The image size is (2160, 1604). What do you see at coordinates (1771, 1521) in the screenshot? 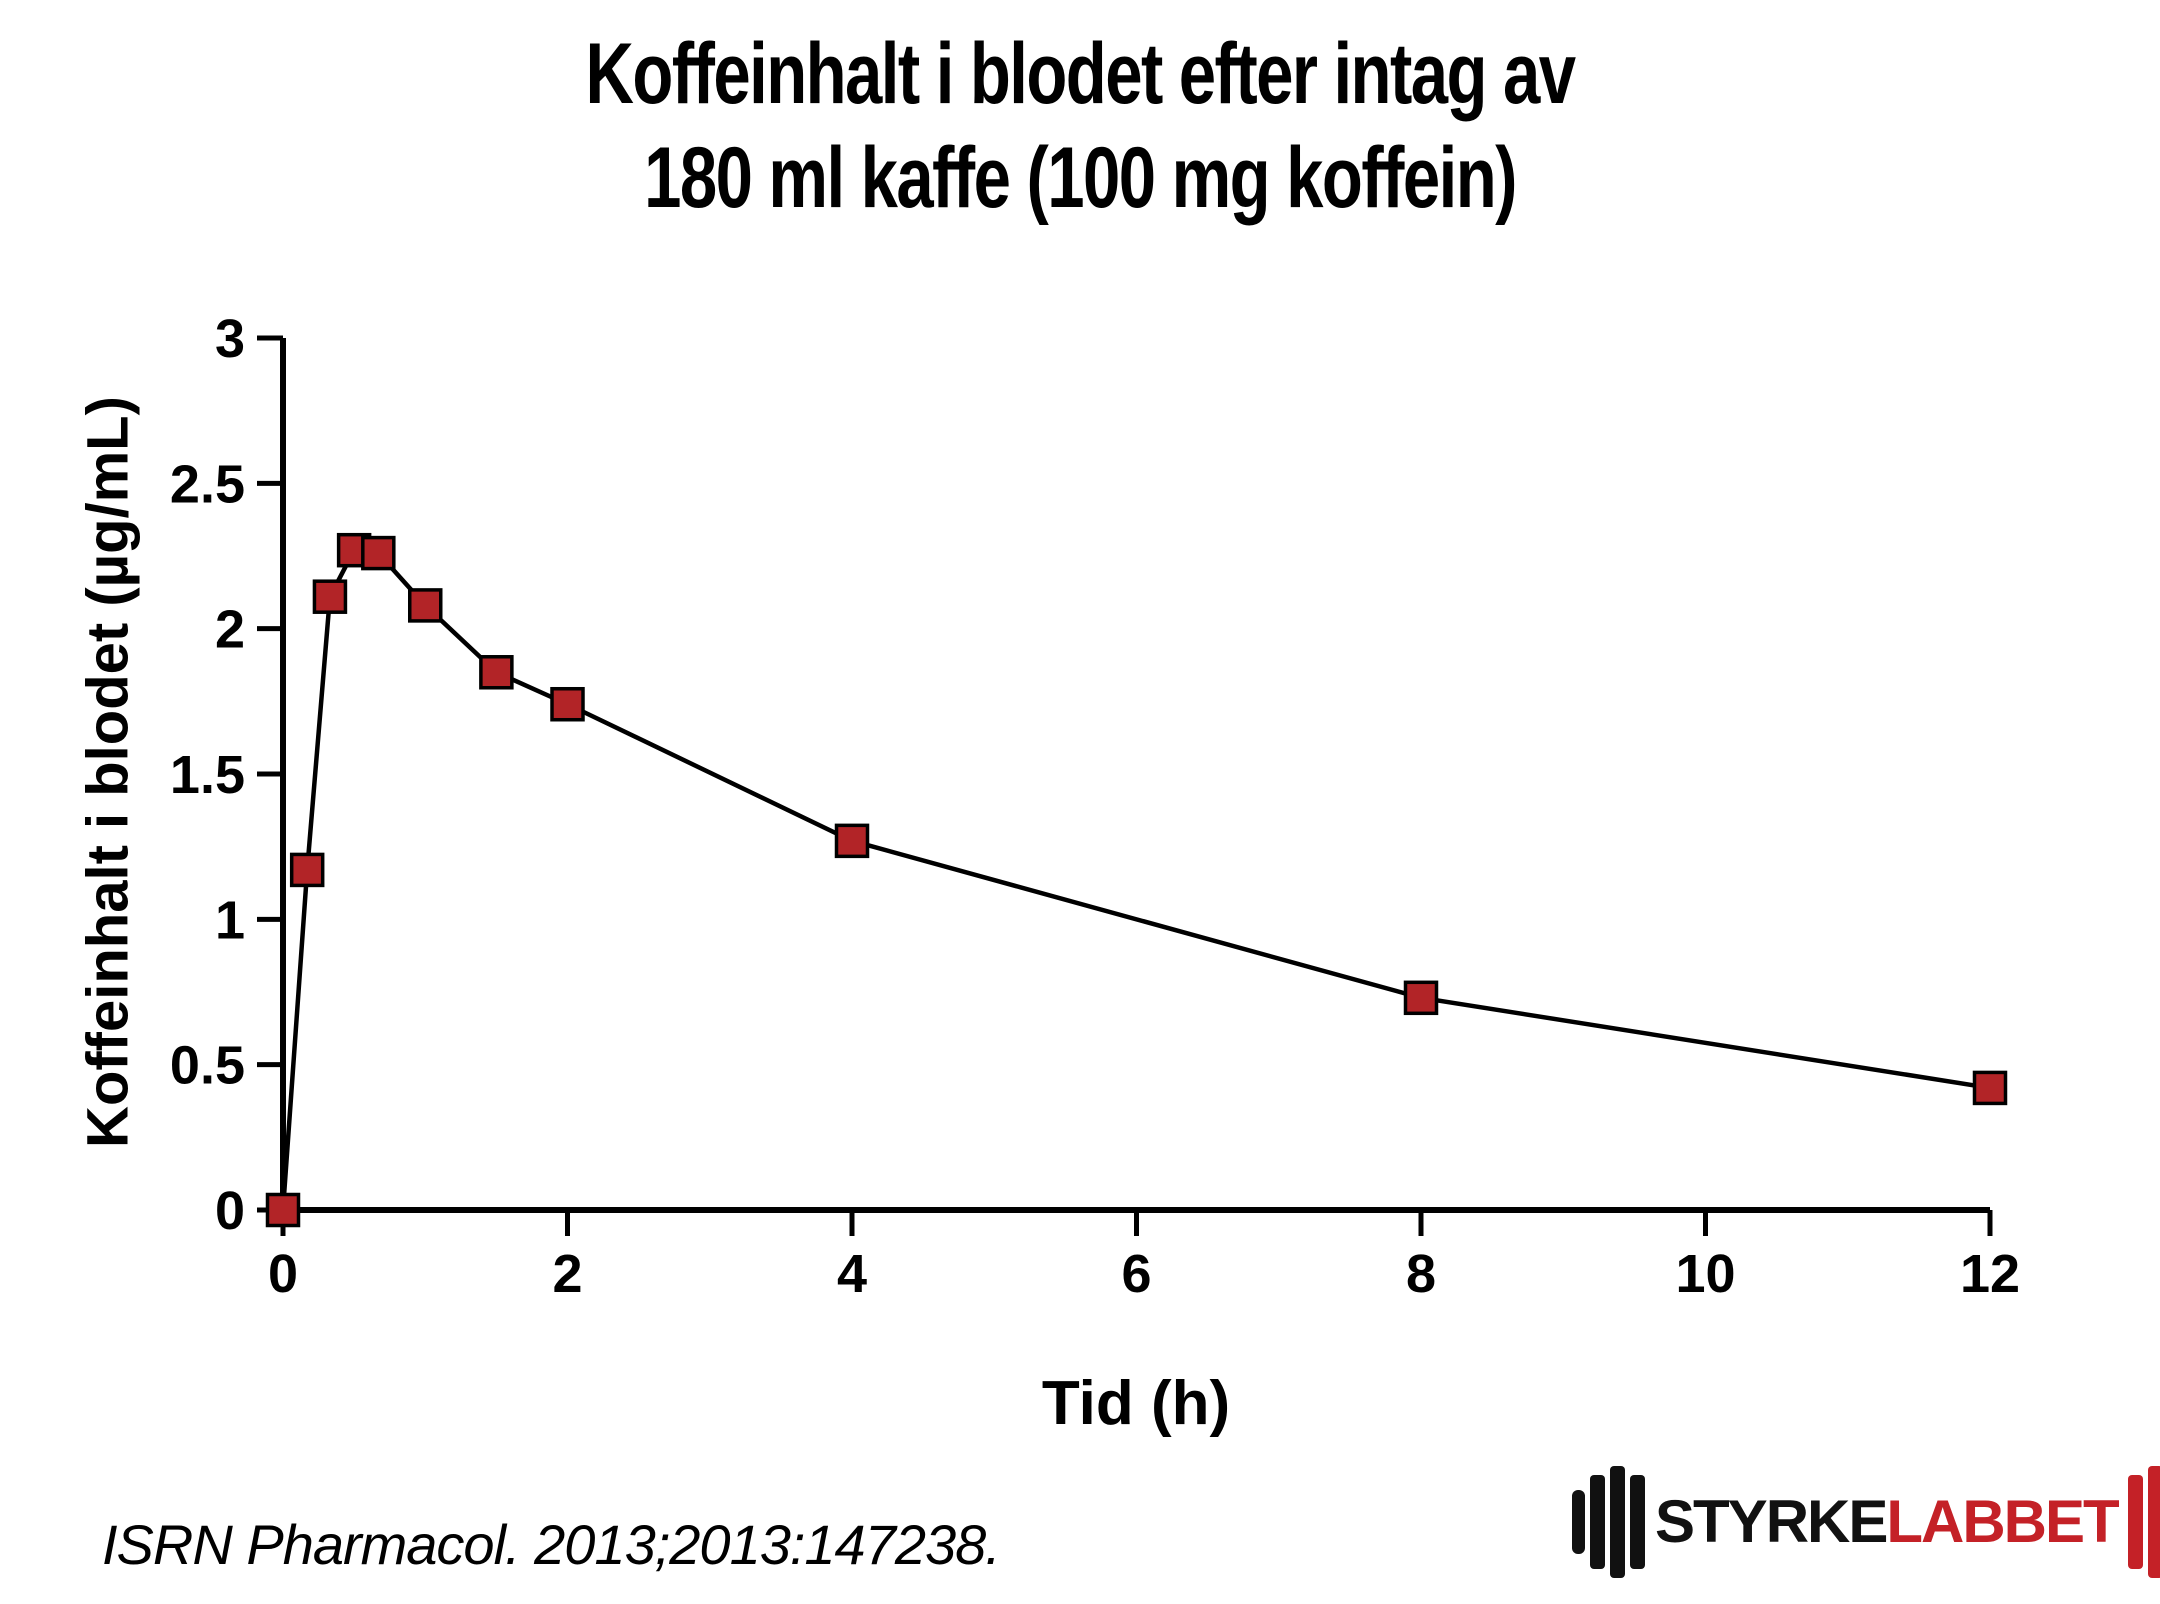
I see `logo-text-styrke: STYRKE` at bounding box center [1771, 1521].